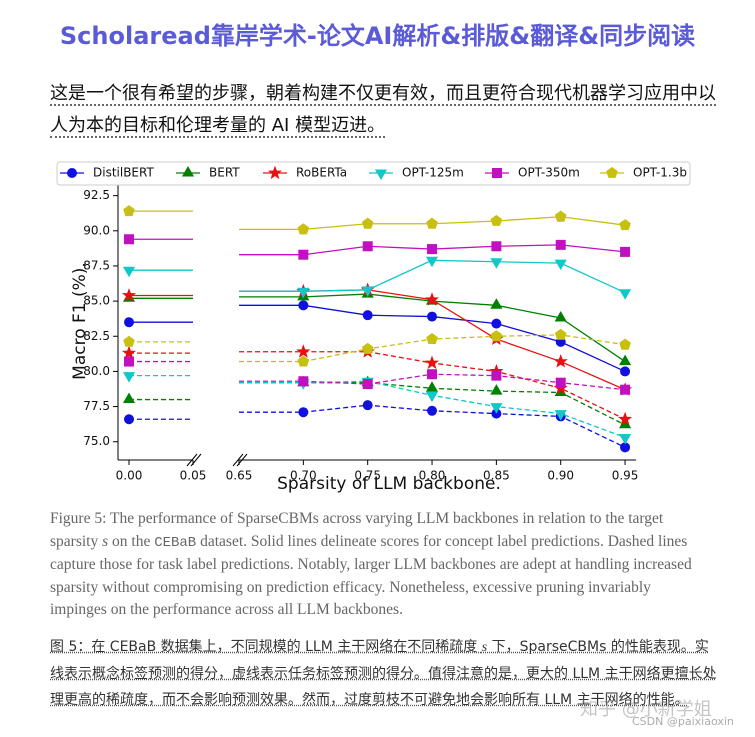 This screenshot has width=755, height=737. I want to click on watermark: 知乎 @小新学姐, so click(646, 709).